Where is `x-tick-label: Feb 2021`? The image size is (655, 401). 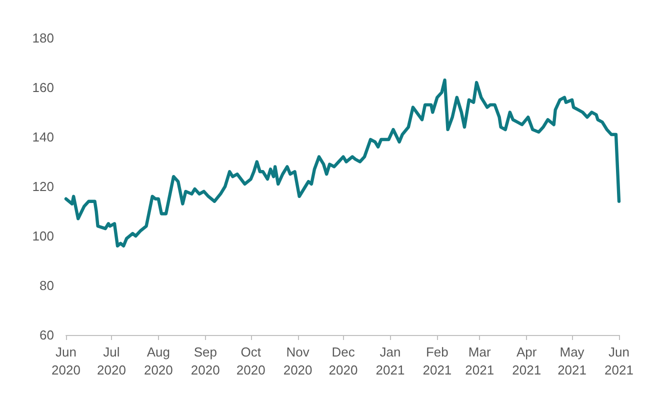 x-tick-label: Feb 2021 is located at coordinates (437, 361).